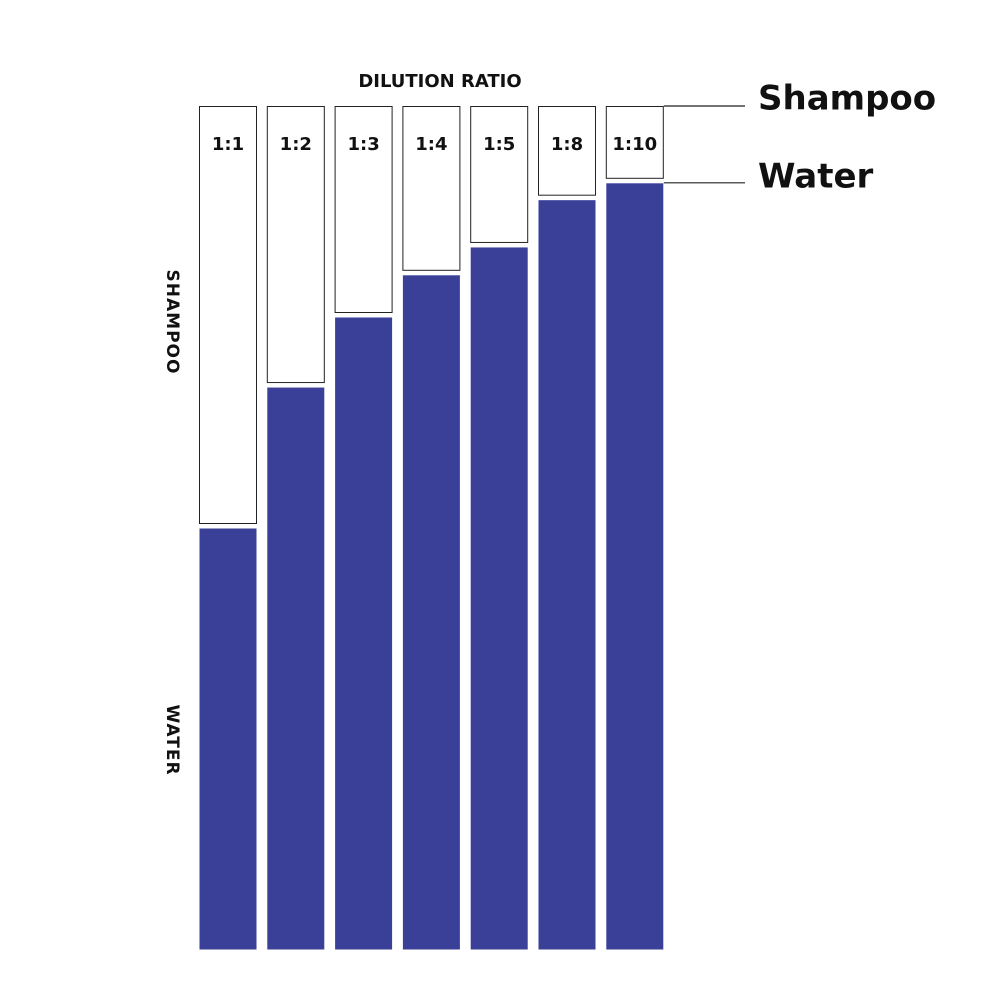 This screenshot has width=1000, height=1000. What do you see at coordinates (363, 144) in the screenshot?
I see `category-label: 1:3` at bounding box center [363, 144].